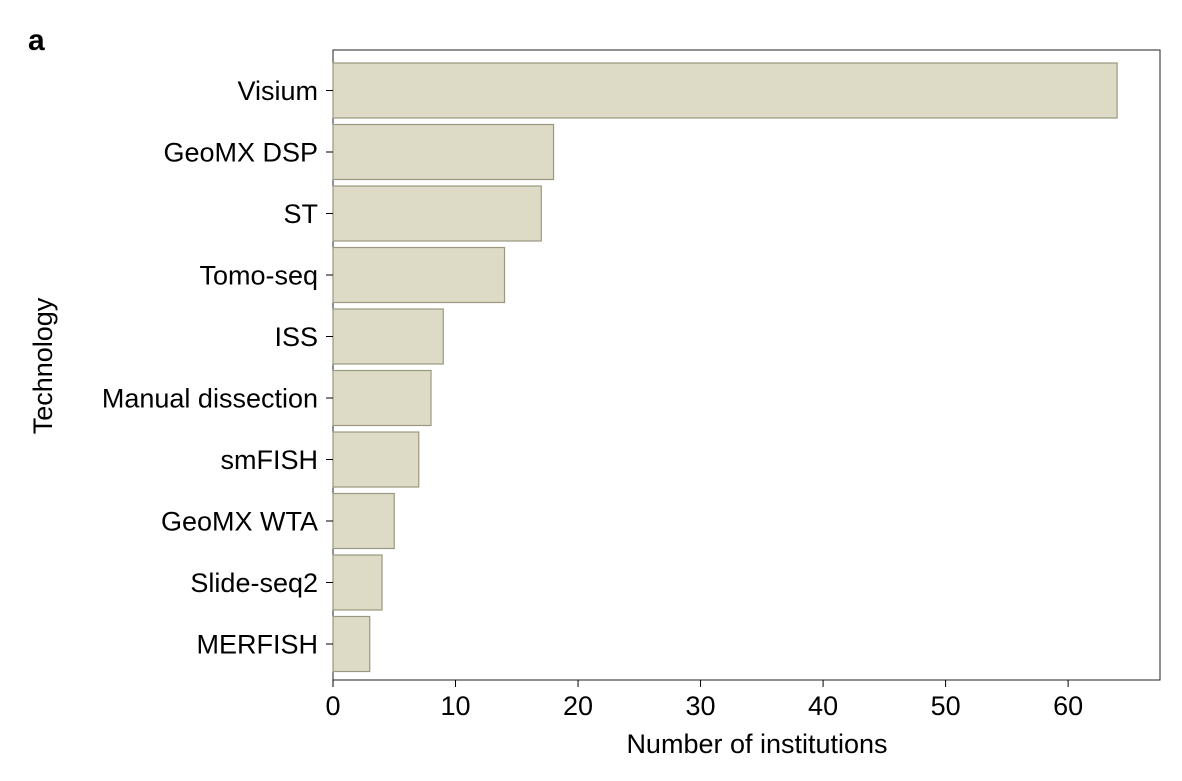 The image size is (1182, 781). Describe the element at coordinates (376, 459) in the screenshot. I see `bar-smfish` at that location.